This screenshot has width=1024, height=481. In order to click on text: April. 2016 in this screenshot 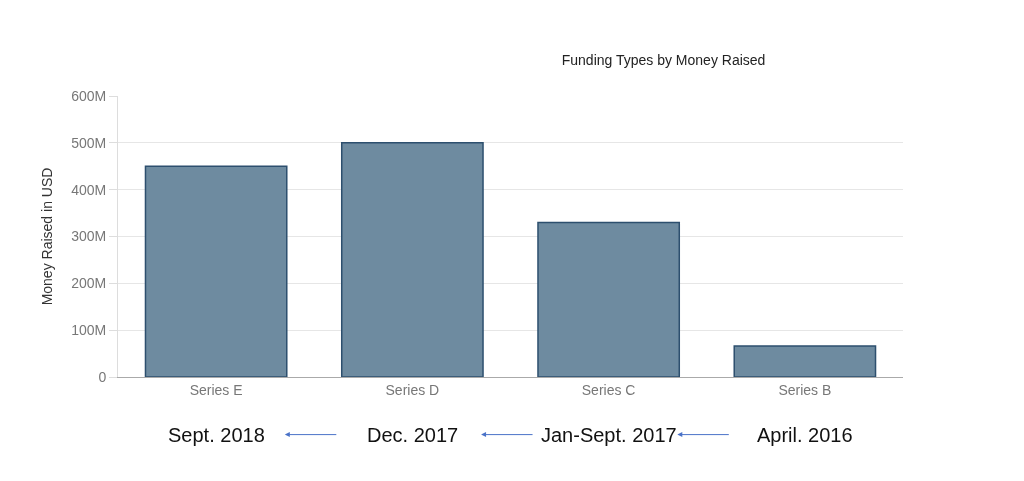, I will do `click(805, 435)`.